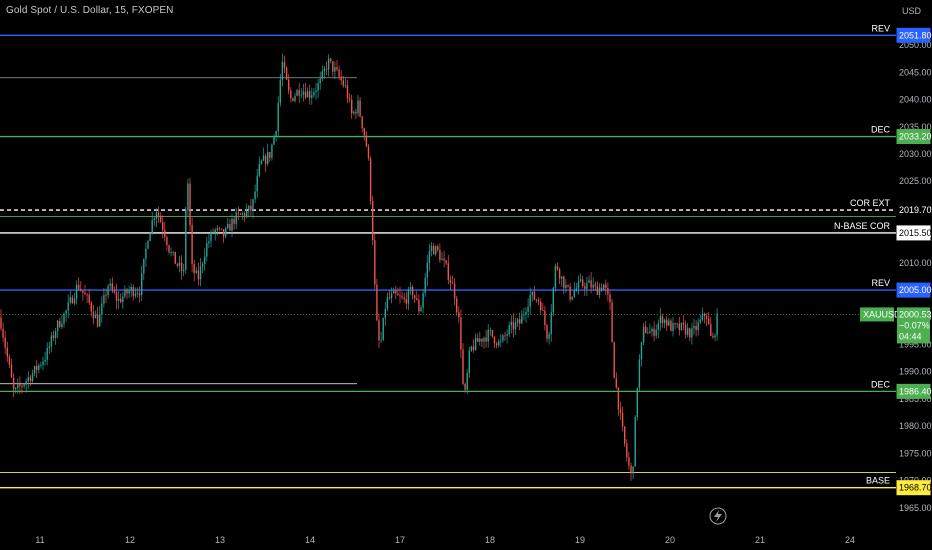 The width and height of the screenshot is (932, 550). I want to click on y-tick-label: 1995.00, so click(915, 345).